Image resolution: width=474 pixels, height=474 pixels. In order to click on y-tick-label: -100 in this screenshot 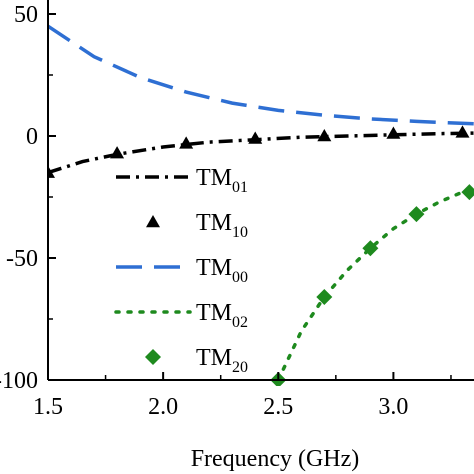, I will do `click(19, 381)`.